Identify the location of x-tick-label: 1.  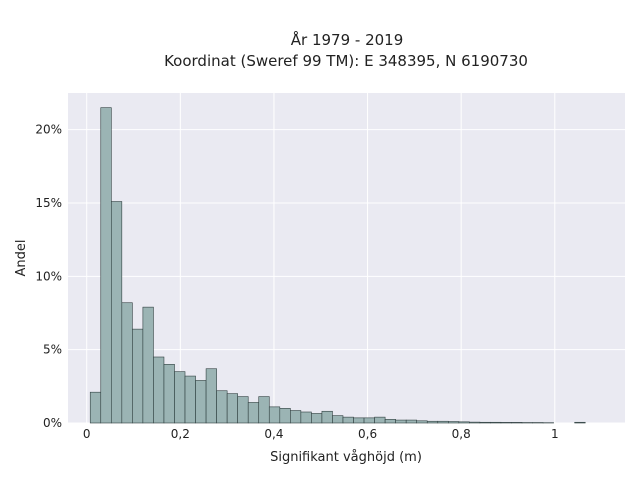
(555, 434).